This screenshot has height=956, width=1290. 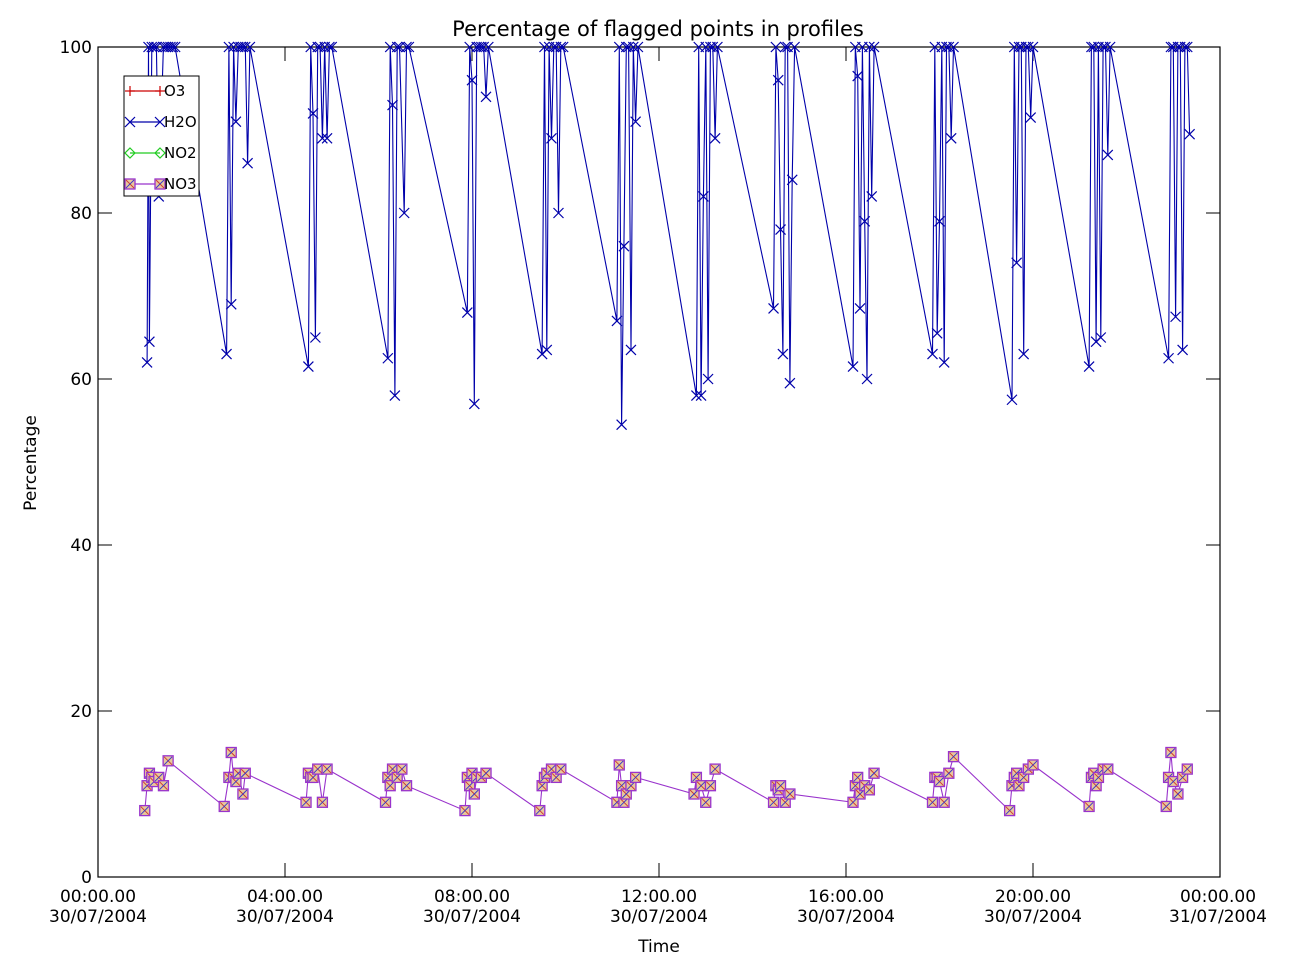 I want to click on y-tick-label: 80, so click(x=81, y=214).